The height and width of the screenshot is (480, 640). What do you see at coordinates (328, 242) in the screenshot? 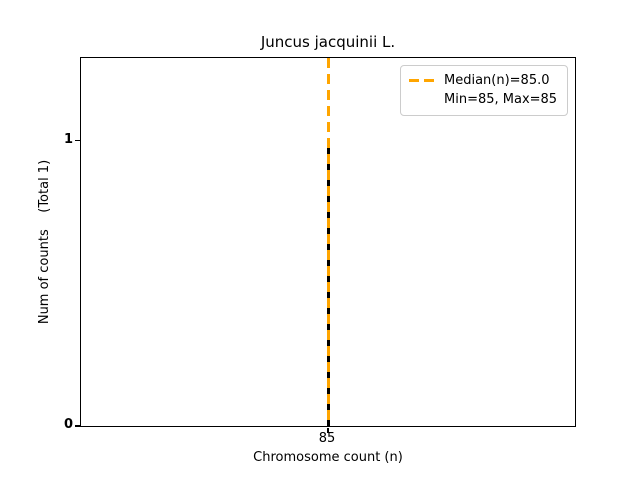
I see `median-line` at bounding box center [328, 242].